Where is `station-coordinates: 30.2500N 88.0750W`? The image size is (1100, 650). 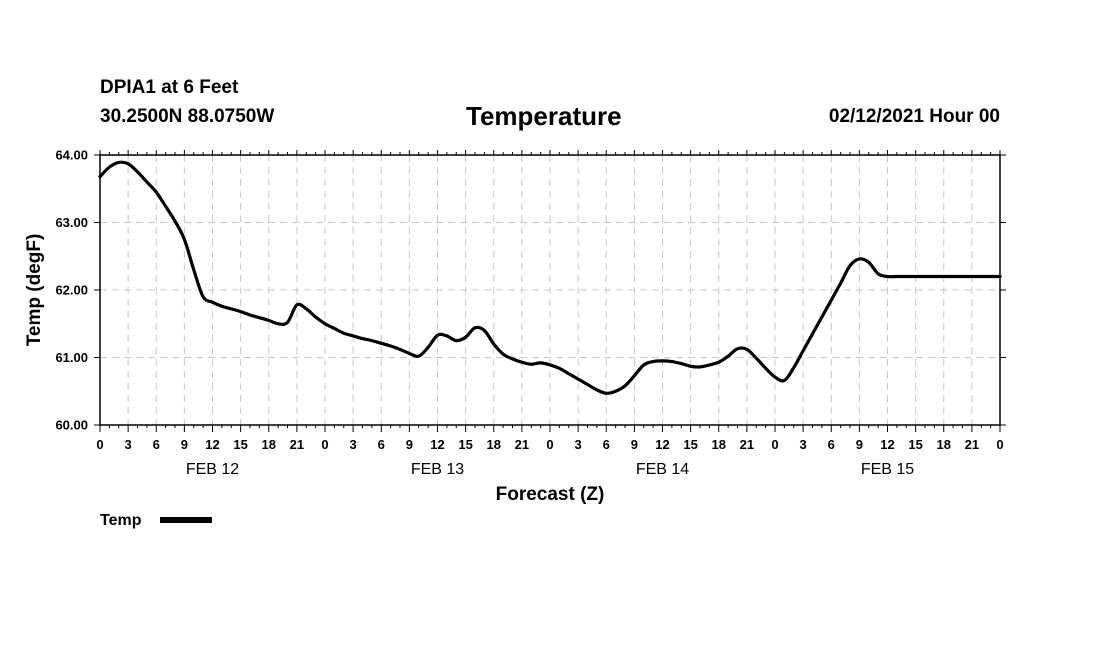 station-coordinates: 30.2500N 88.0750W is located at coordinates (187, 116).